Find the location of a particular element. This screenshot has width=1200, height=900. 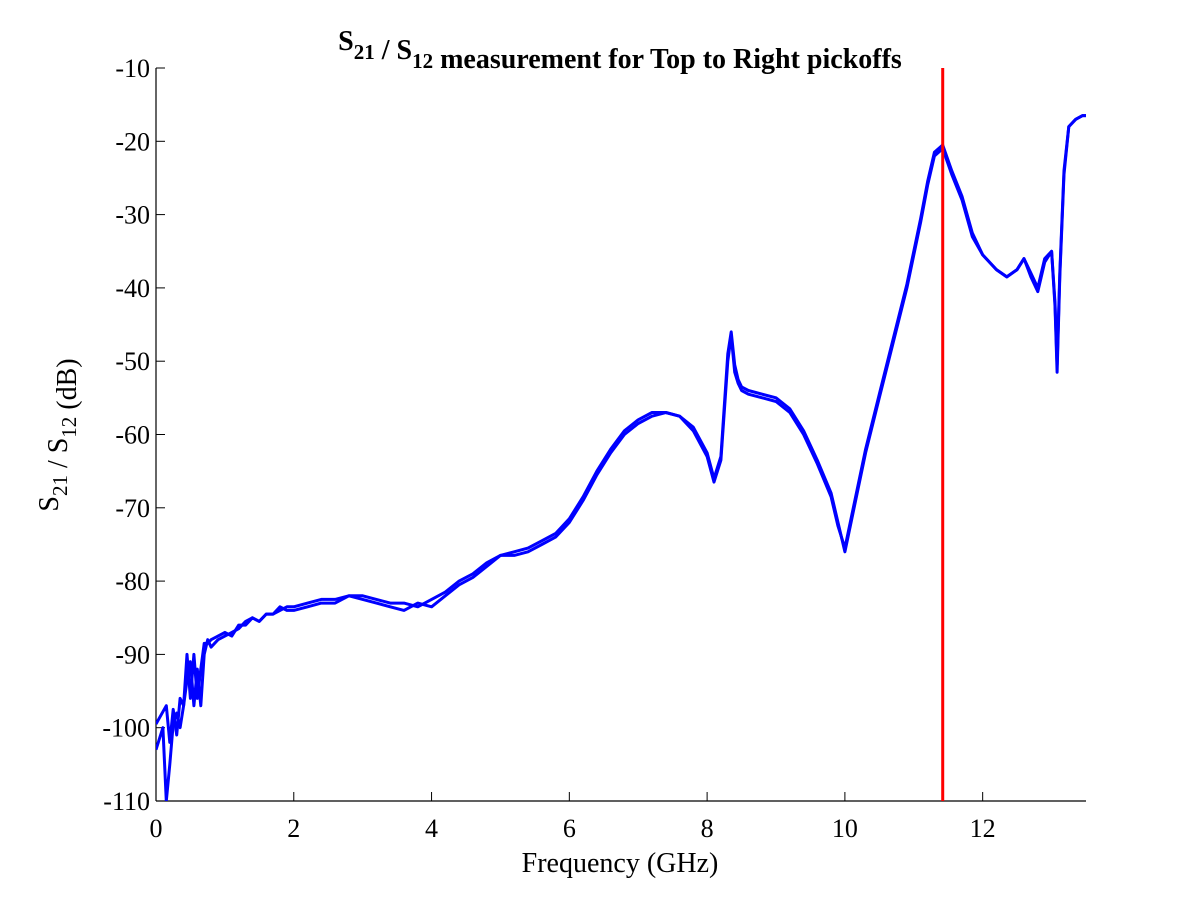

x-tick-label: 8 is located at coordinates (707, 828).